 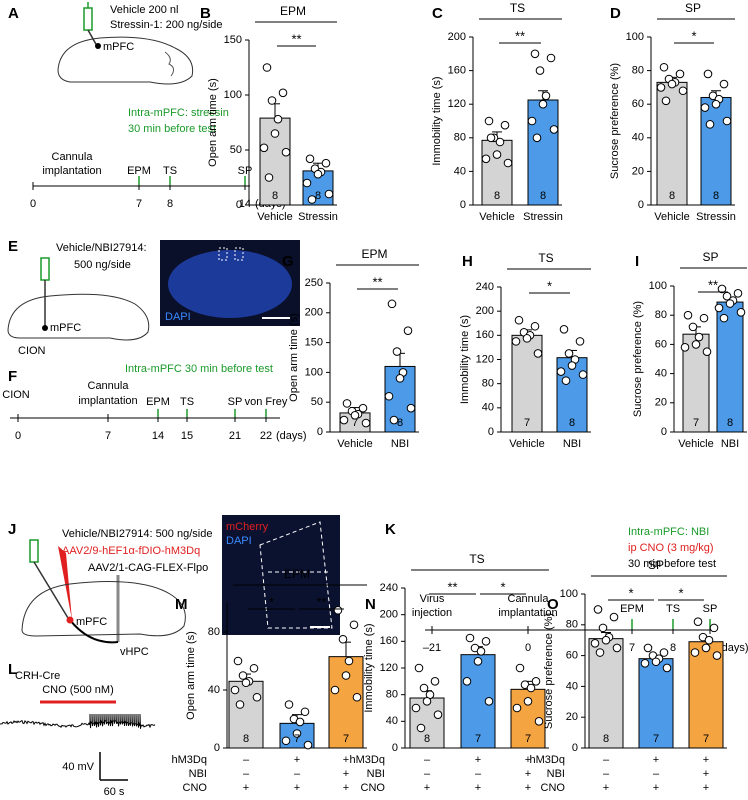 What do you see at coordinates (51, 590) in the screenshot?
I see `needle` at bounding box center [51, 590].